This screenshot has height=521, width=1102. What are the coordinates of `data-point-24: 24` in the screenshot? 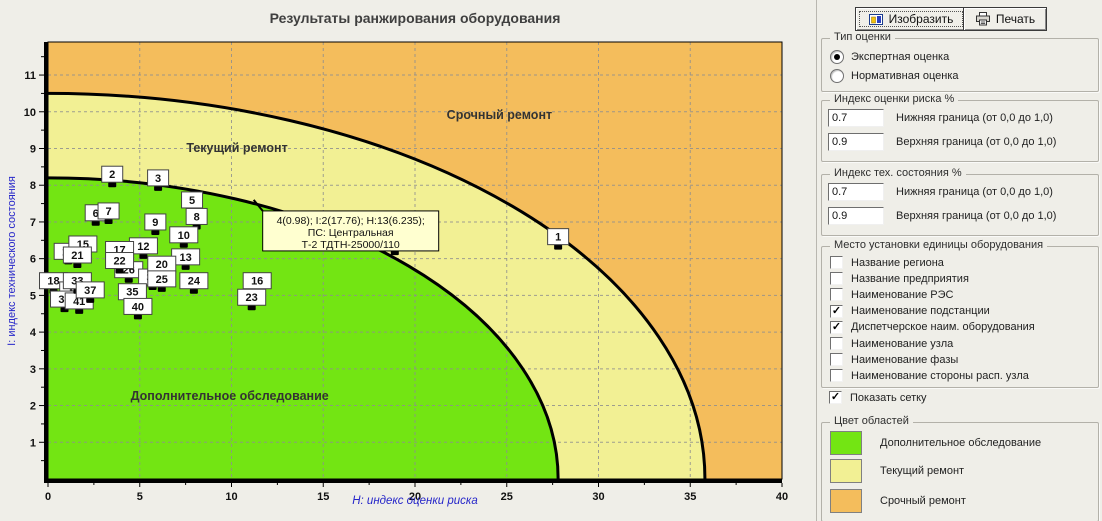 It's located at (194, 283).